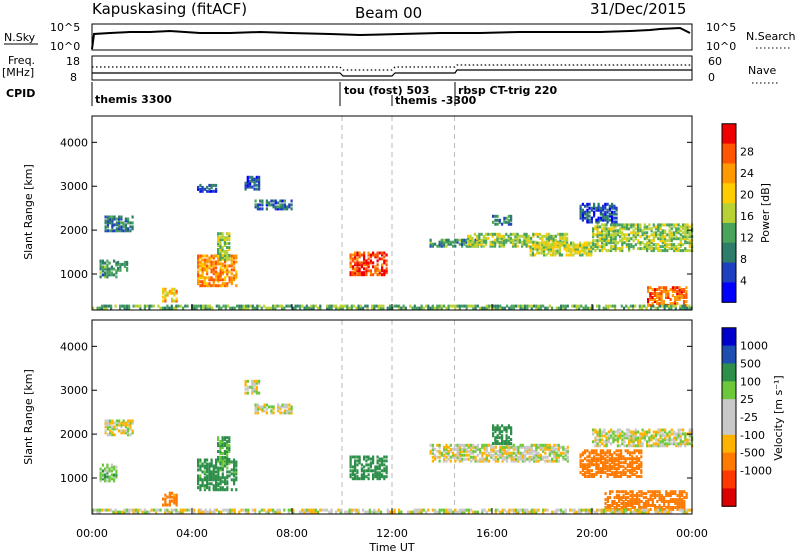 The width and height of the screenshot is (800, 554). Describe the element at coordinates (756, 471) in the screenshot. I see `colorbar-tick-label: -1000` at that location.